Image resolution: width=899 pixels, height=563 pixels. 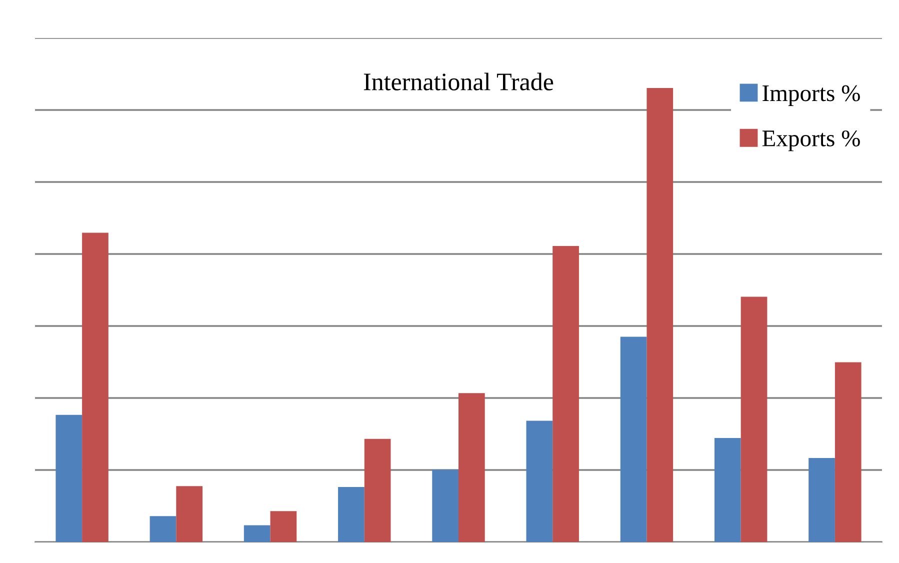 I want to click on legend-label: Imports %, so click(x=811, y=95).